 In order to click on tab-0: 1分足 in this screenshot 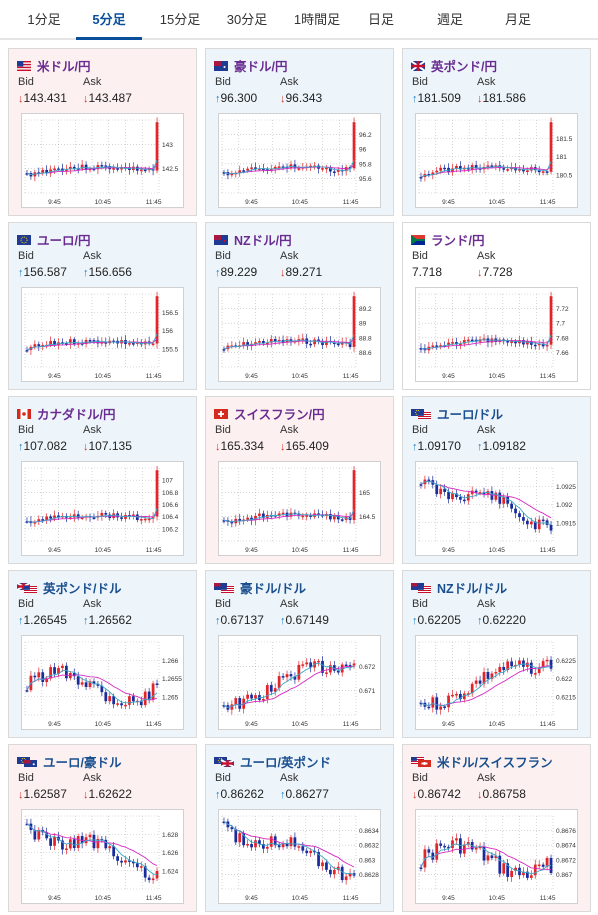, I will do `click(44, 19)`.